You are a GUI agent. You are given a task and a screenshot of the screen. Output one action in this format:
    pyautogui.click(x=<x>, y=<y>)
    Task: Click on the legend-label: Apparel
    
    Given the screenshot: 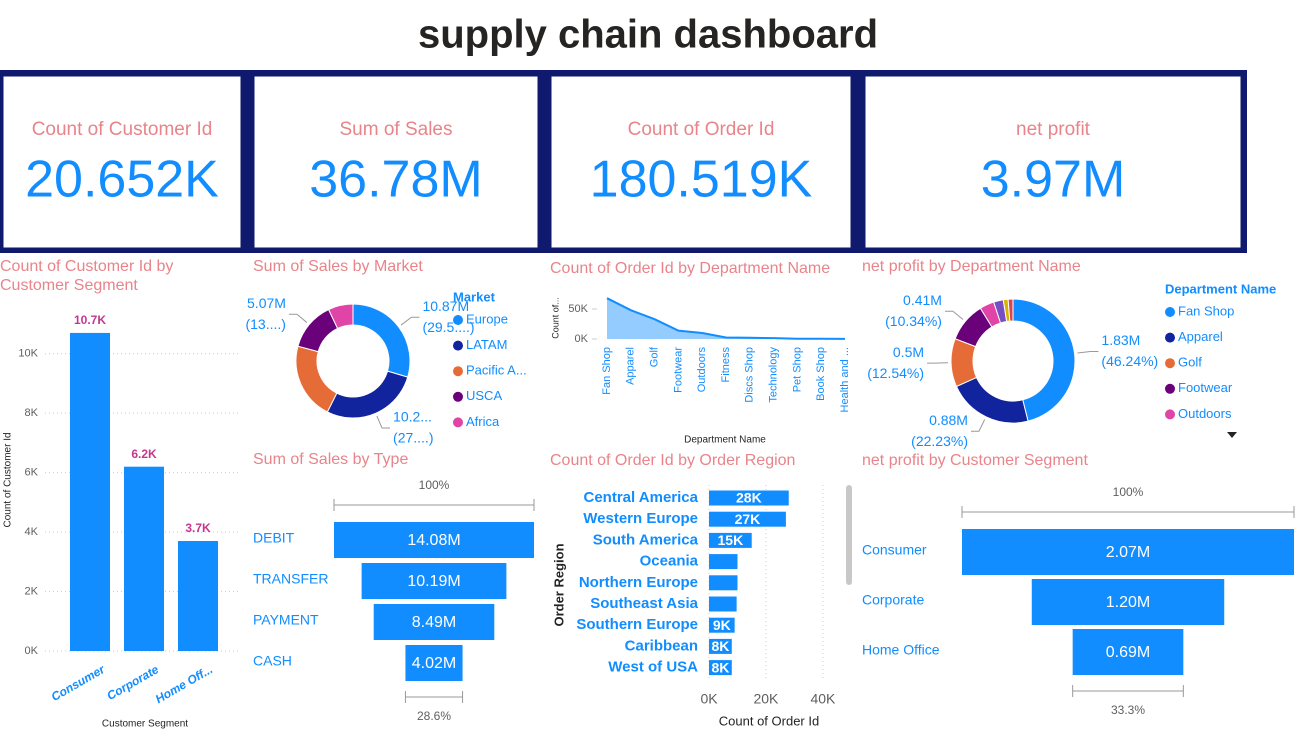 What is the action you would take?
    pyautogui.click(x=1200, y=336)
    